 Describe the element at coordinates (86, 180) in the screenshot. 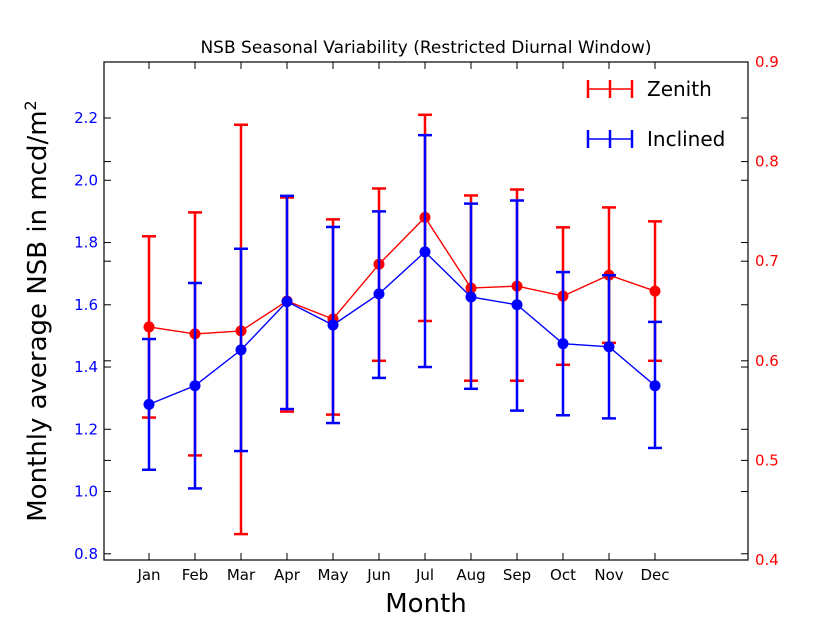

I see `left-tick-label: 2.0` at that location.